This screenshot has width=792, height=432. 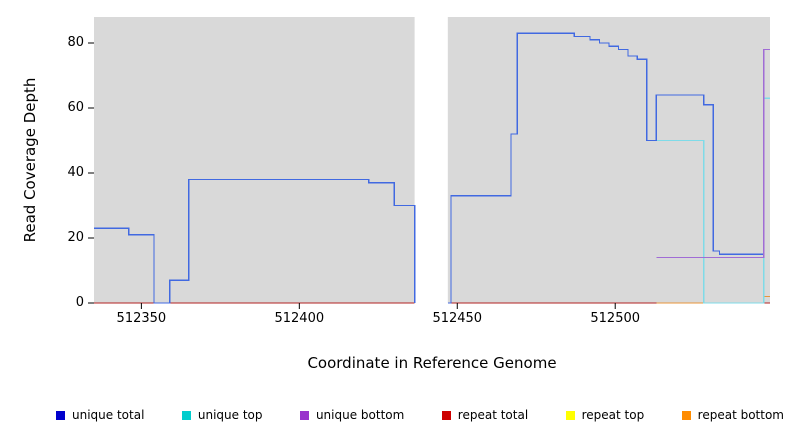 What do you see at coordinates (431, 159) in the screenshot?
I see `coverage-gap-band` at bounding box center [431, 159].